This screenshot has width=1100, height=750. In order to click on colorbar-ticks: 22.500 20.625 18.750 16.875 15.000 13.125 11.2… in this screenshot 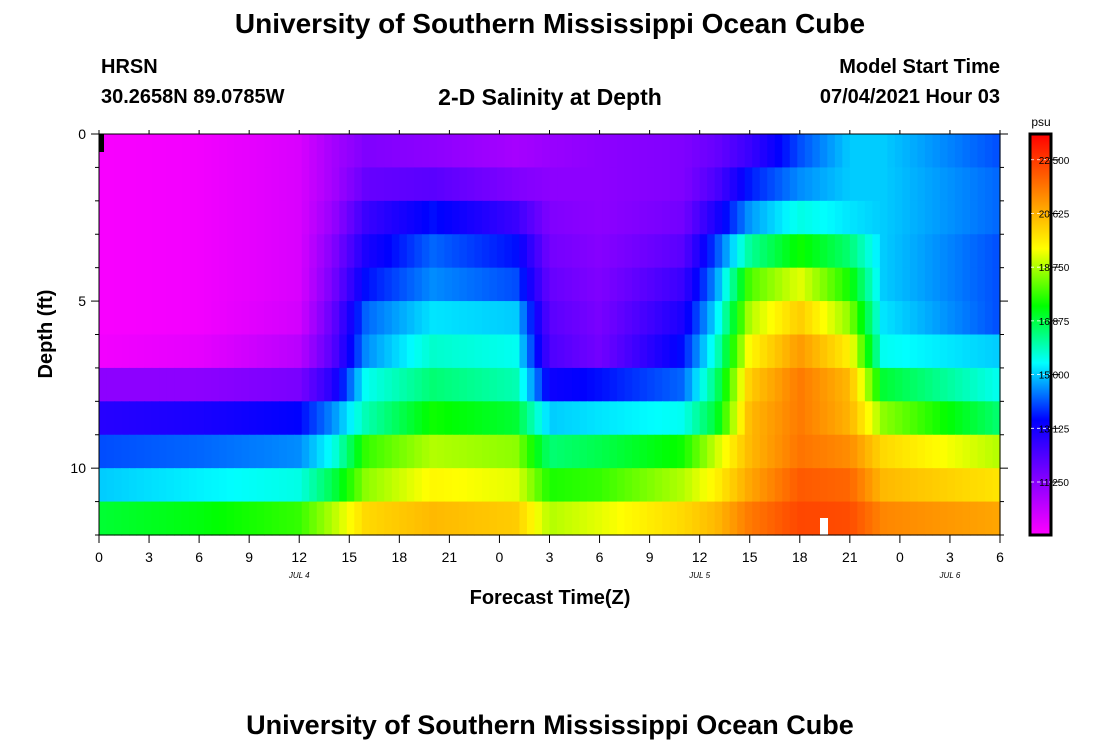, I will do `click(1050, 322)`.